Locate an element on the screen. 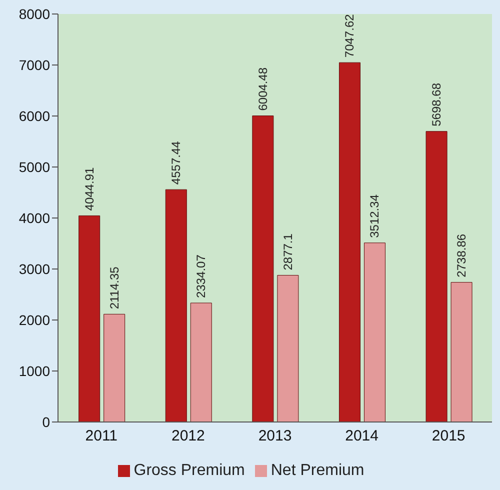 The image size is (500, 490). data-label: 4557.44 is located at coordinates (176, 162).